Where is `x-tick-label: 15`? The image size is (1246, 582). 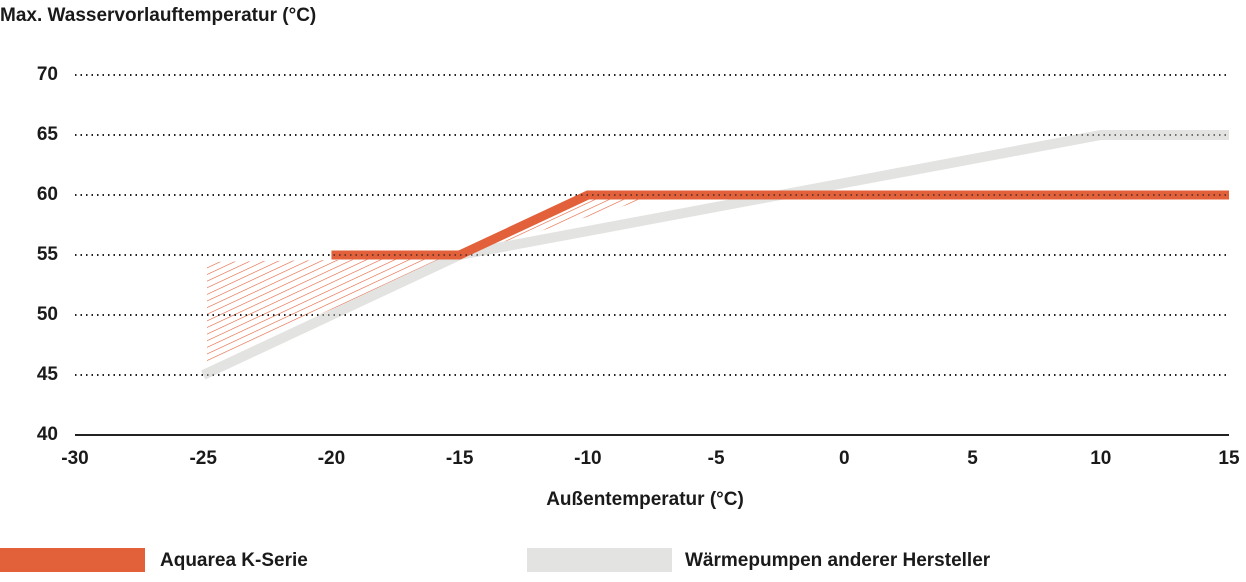 x-tick-label: 15 is located at coordinates (1229, 458).